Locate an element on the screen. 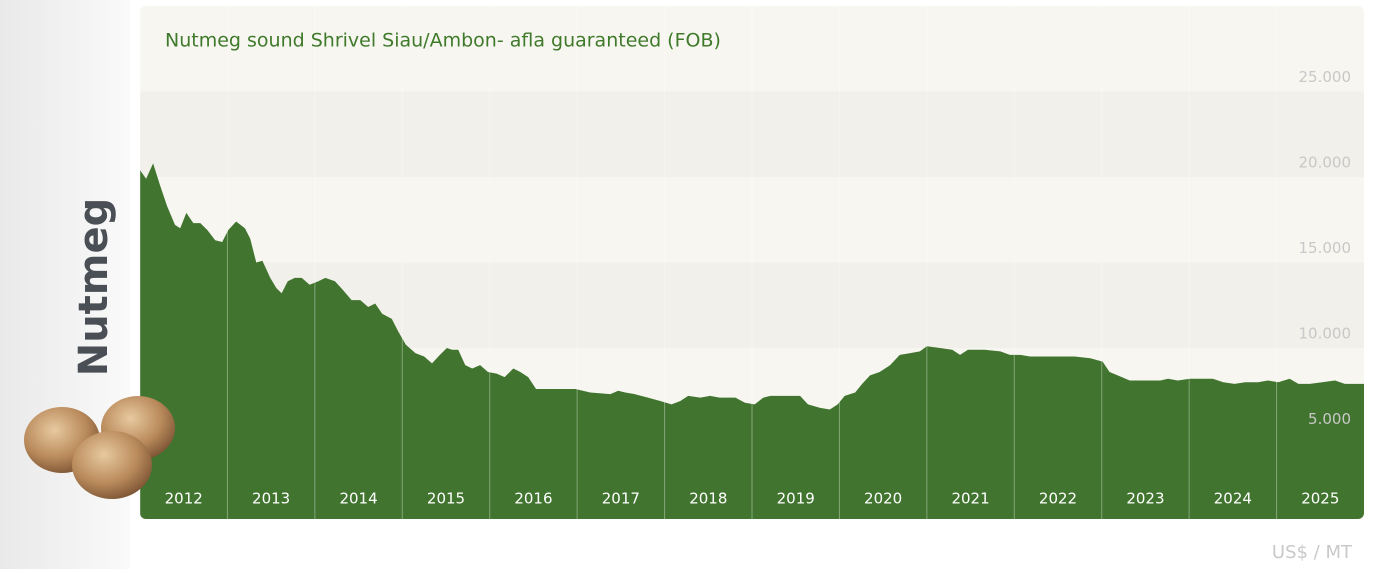 Image resolution: width=1386 pixels, height=573 pixels. x-tick-label: 2025 is located at coordinates (1320, 499).